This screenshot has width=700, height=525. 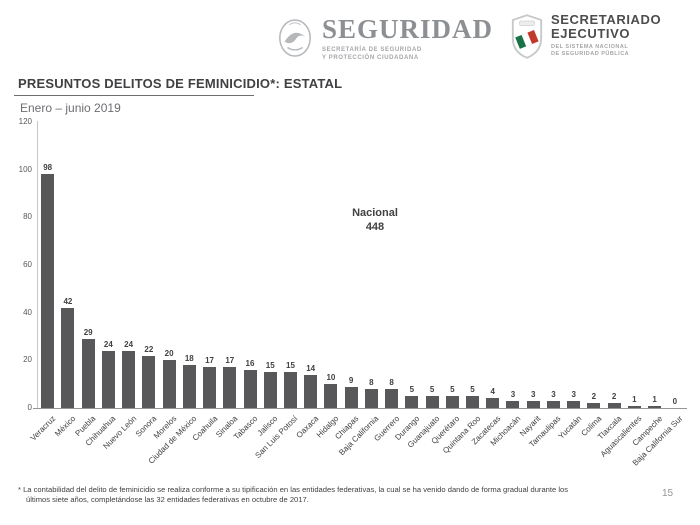 What do you see at coordinates (513, 404) in the screenshot?
I see `bar-Michoacán` at bounding box center [513, 404].